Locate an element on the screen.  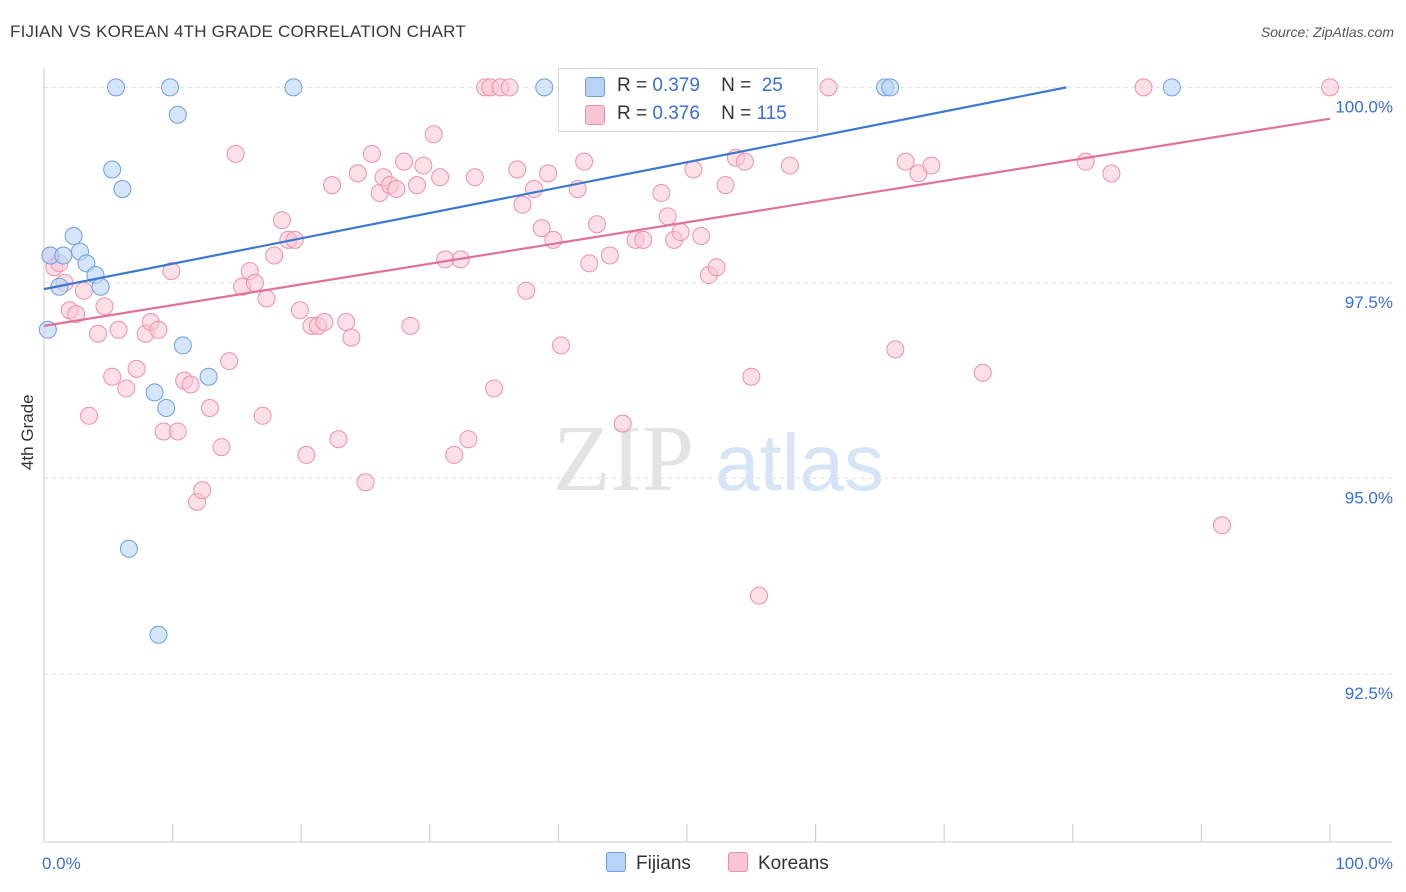
y-tick-label: 100.0% is located at coordinates (1364, 106).